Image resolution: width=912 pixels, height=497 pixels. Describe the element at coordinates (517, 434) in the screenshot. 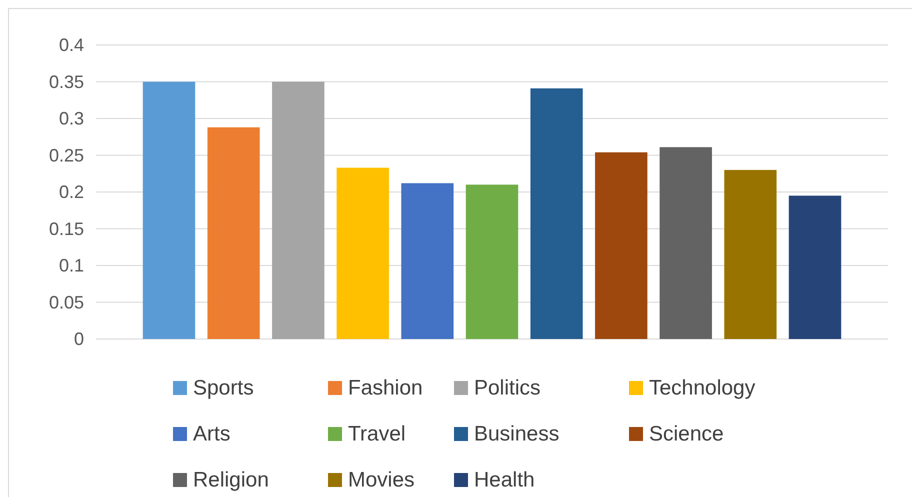

I see `legend-label: Business` at that location.